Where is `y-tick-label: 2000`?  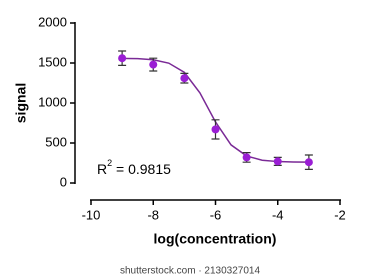 y-tick-label: 2000 is located at coordinates (52, 21).